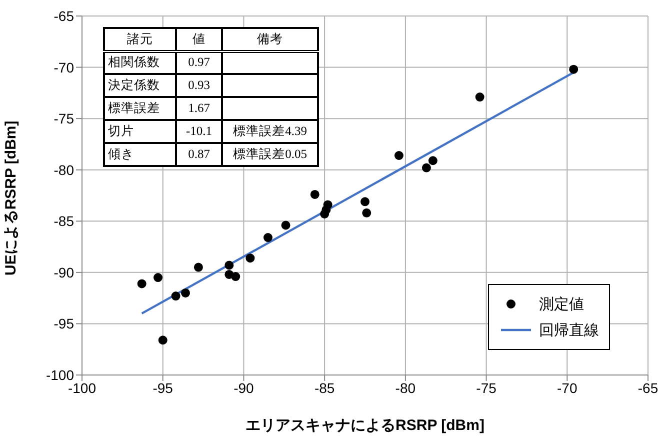 This screenshot has height=438, width=658. Describe the element at coordinates (64, 221) in the screenshot. I see `y-tick-label: -85` at that location.